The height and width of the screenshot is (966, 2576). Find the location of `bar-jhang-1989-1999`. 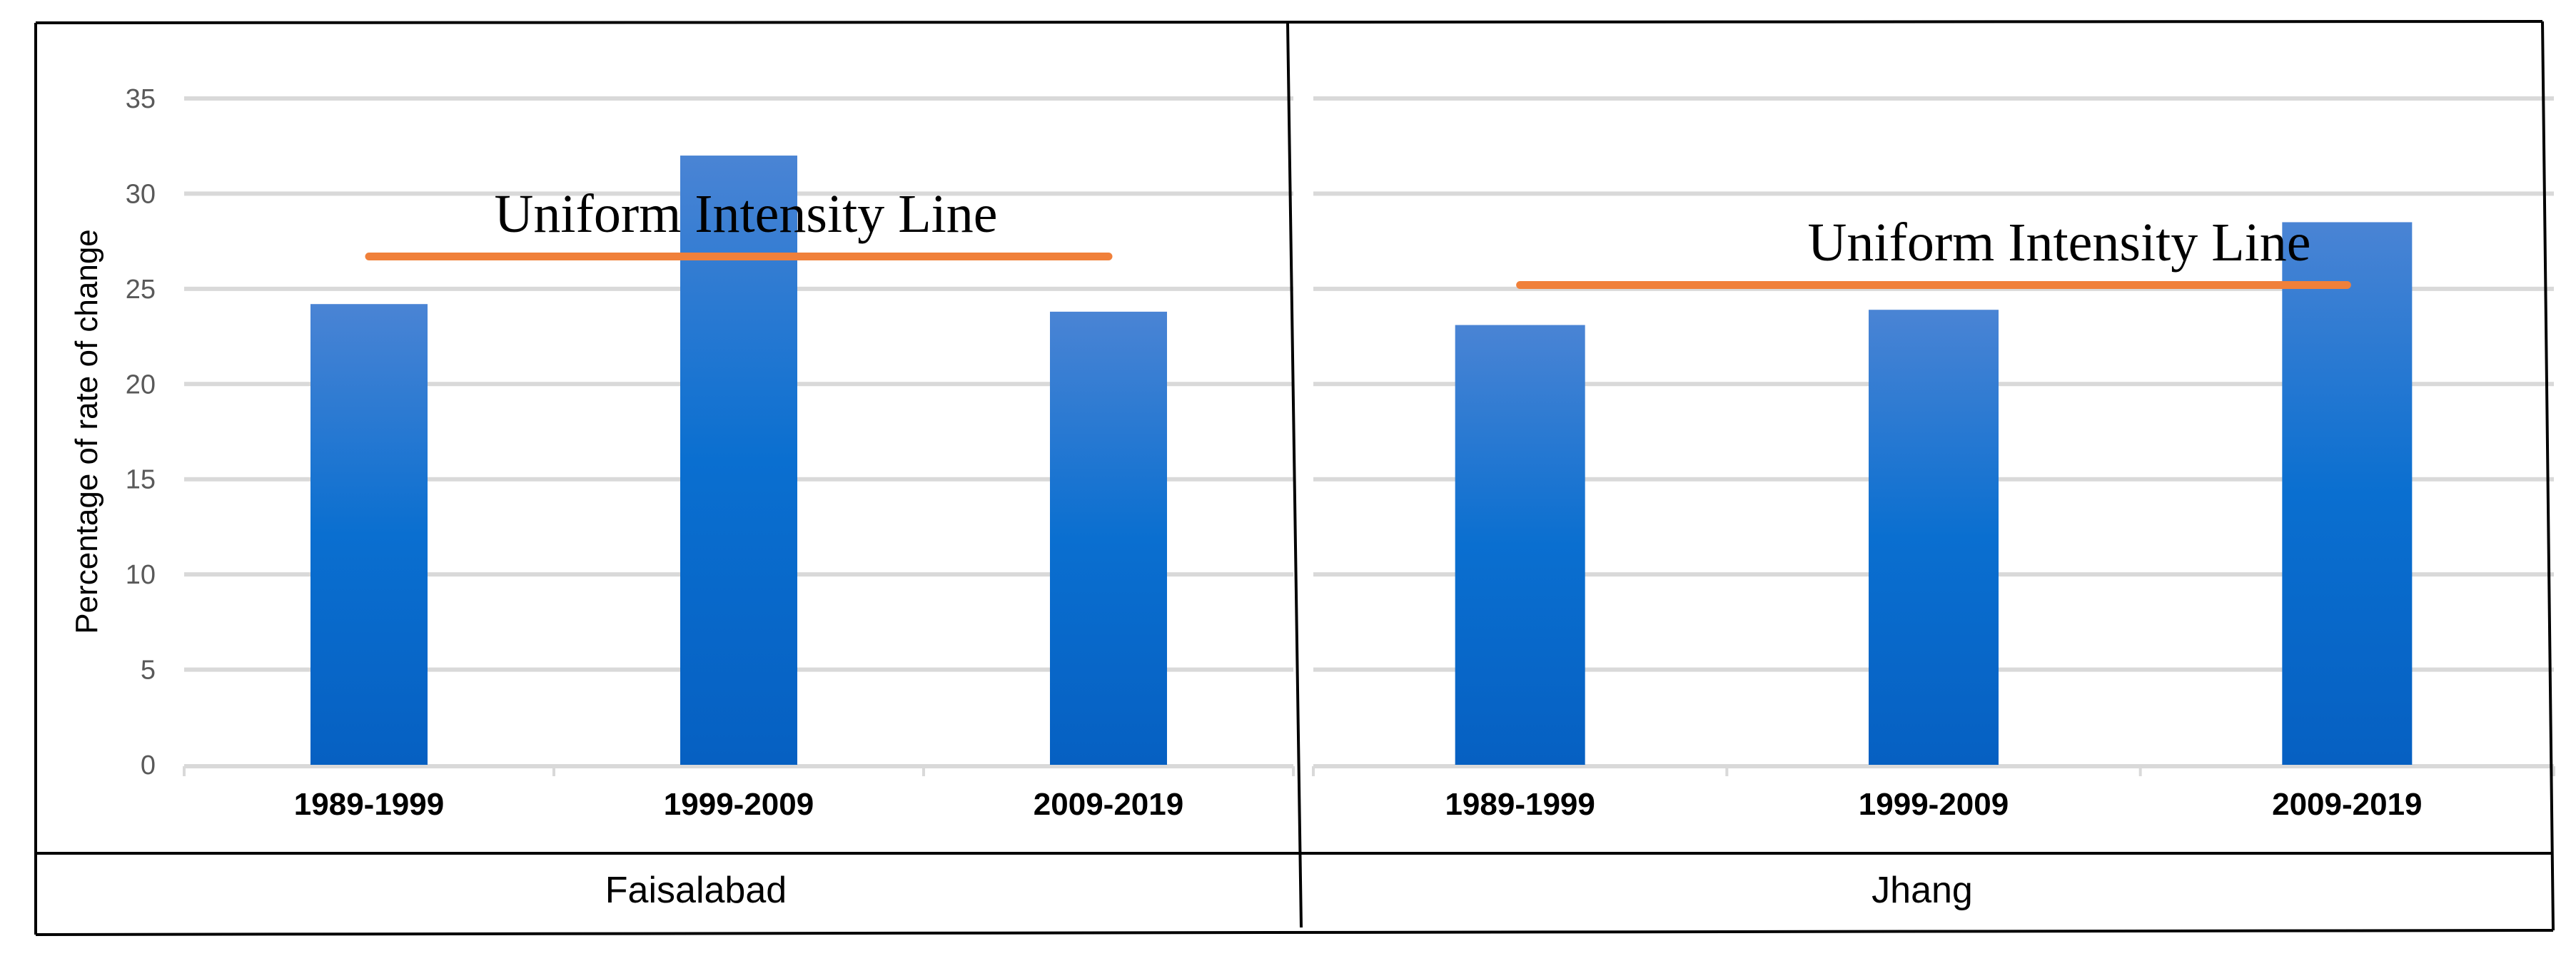

bar-jhang-1989-1999 is located at coordinates (1520, 545).